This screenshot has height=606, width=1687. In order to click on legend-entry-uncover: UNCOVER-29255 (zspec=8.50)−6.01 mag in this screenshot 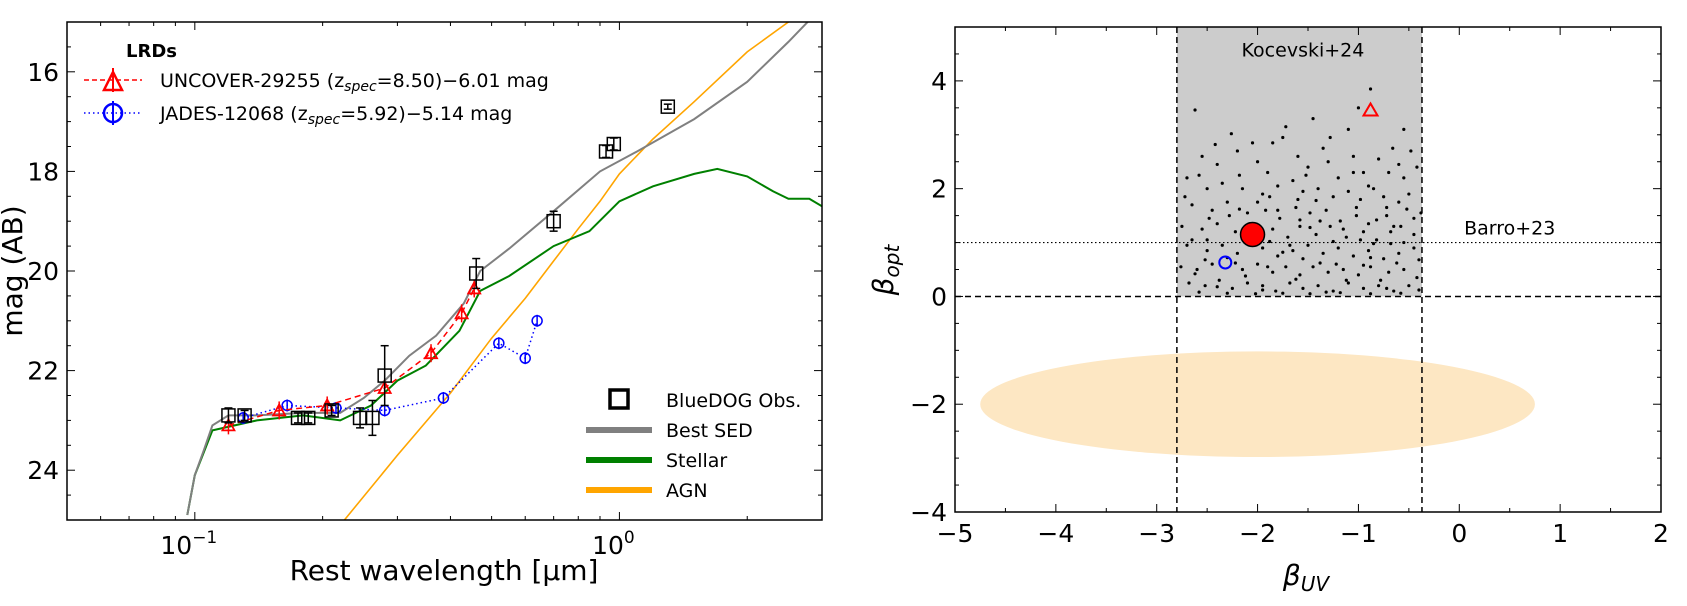, I will do `click(316, 81)`.